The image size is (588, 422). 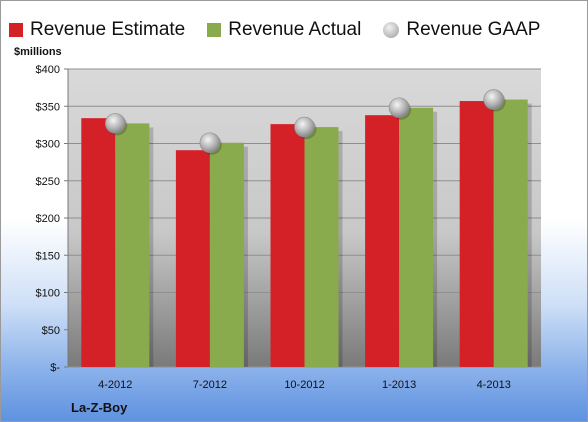 What do you see at coordinates (48, 294) in the screenshot?
I see `y-tick-label: $100` at bounding box center [48, 294].